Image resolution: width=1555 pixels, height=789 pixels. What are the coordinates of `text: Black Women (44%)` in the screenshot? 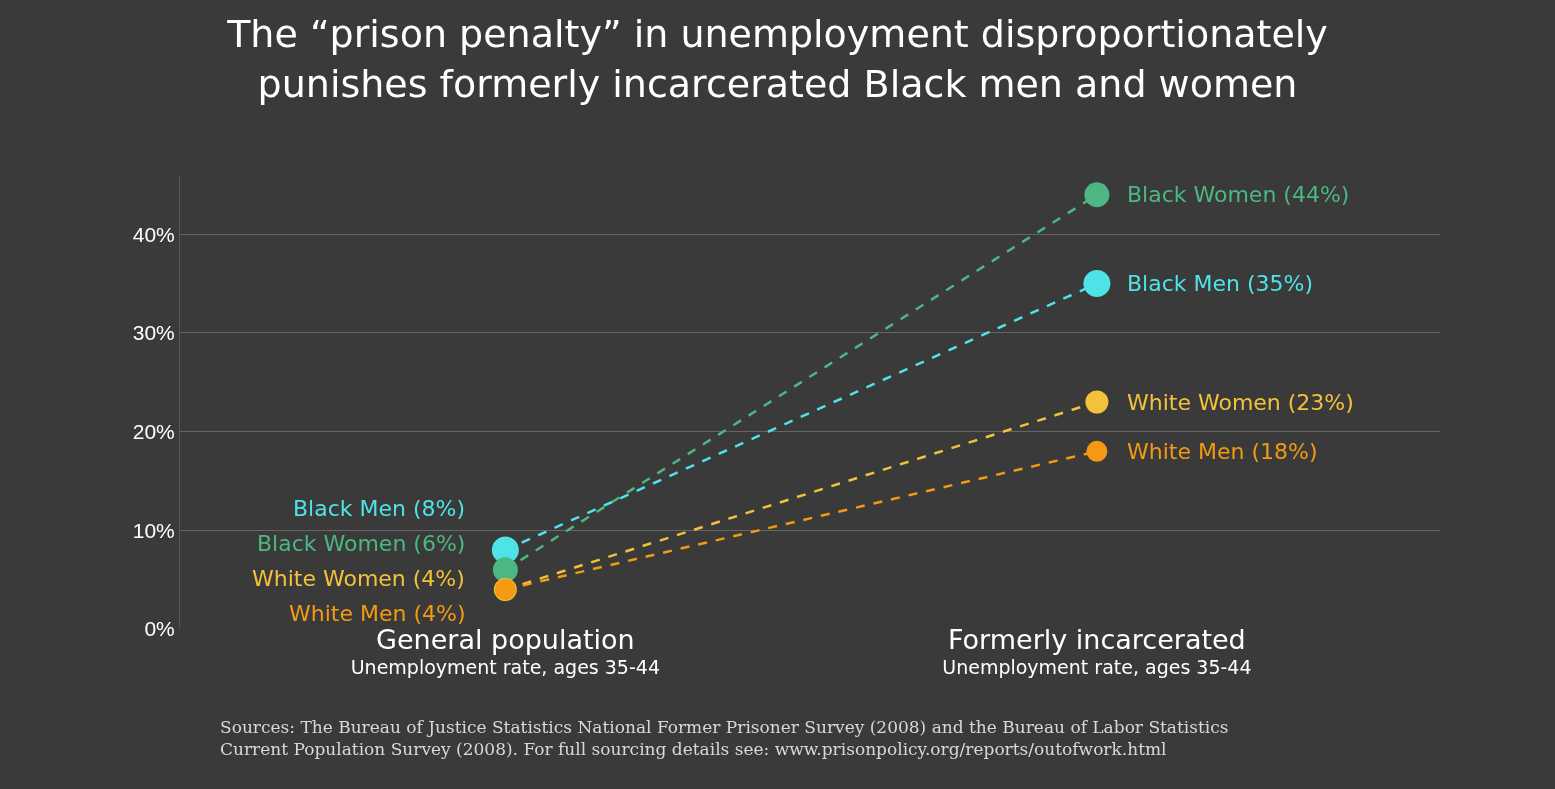 It's located at (1238, 194).